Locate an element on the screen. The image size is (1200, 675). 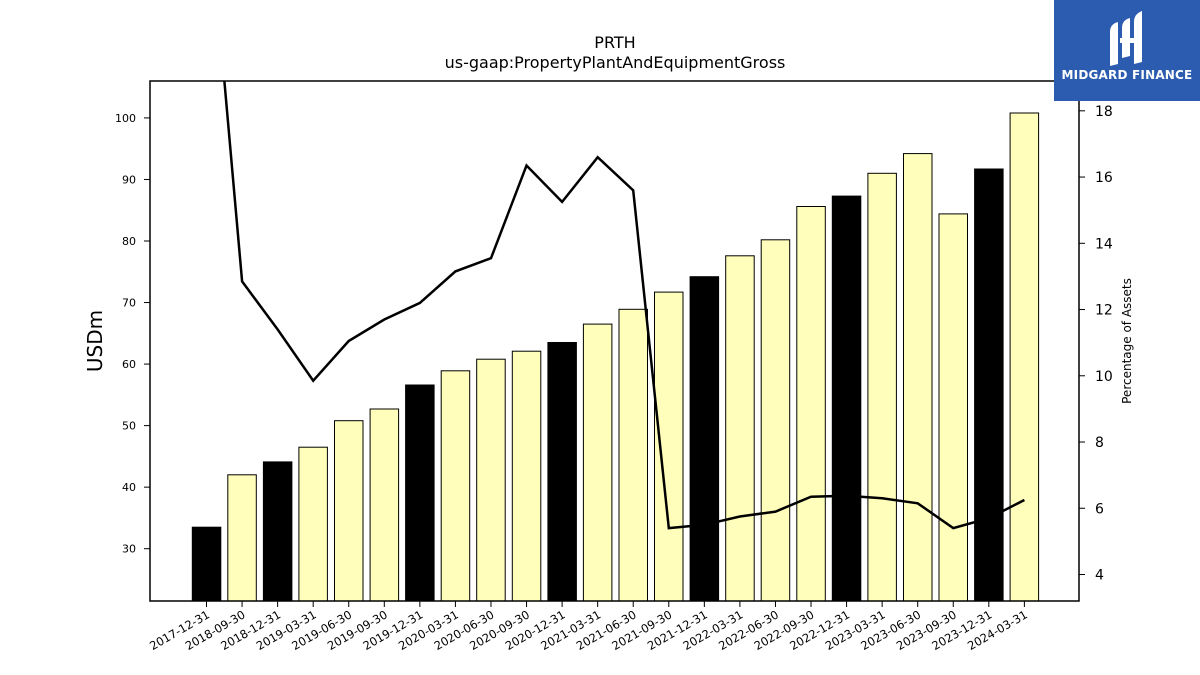
left-tick-label-70: 70 is located at coordinates (129, 303).